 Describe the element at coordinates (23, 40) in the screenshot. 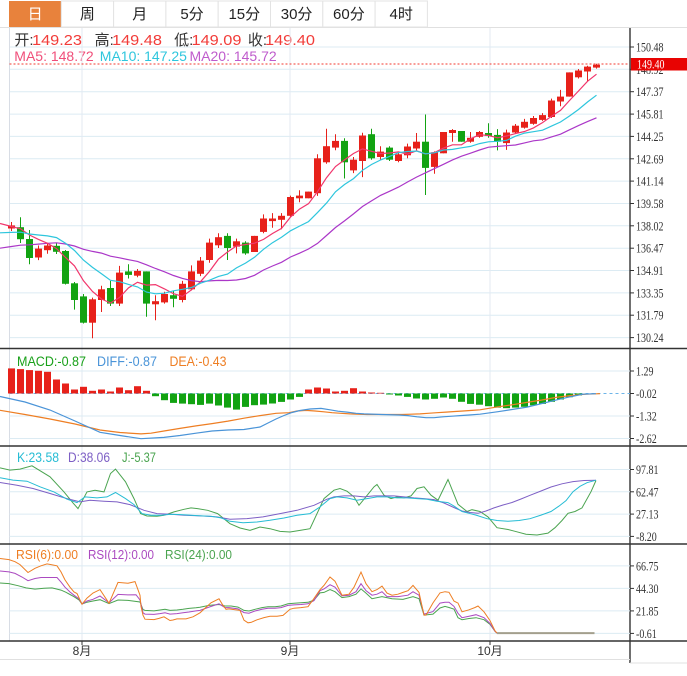

I see `svg-text: 开:` at that location.